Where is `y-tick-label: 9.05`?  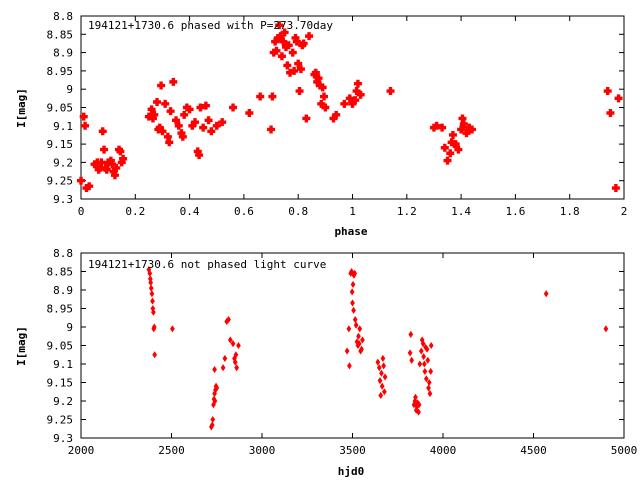 y-tick-label: 9.05 is located at coordinates (60, 346).